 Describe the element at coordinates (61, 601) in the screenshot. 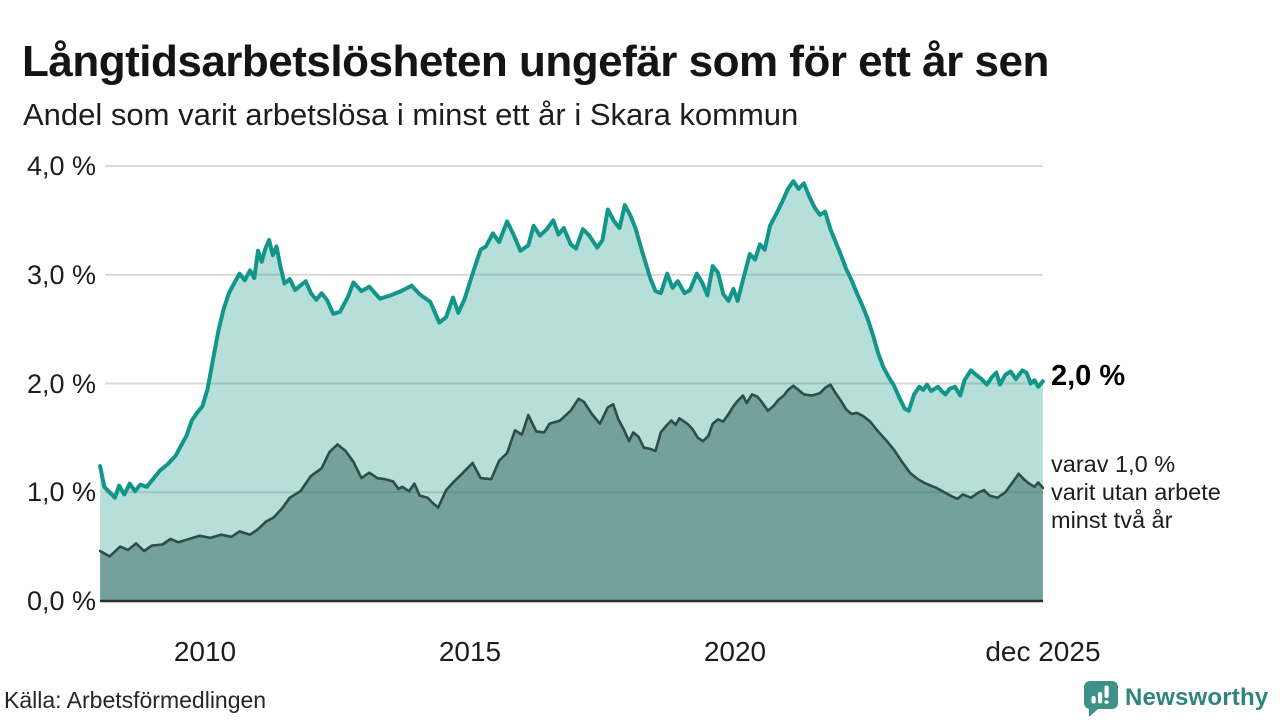

I see `y-axis-tick-label: 0,0 %` at that location.